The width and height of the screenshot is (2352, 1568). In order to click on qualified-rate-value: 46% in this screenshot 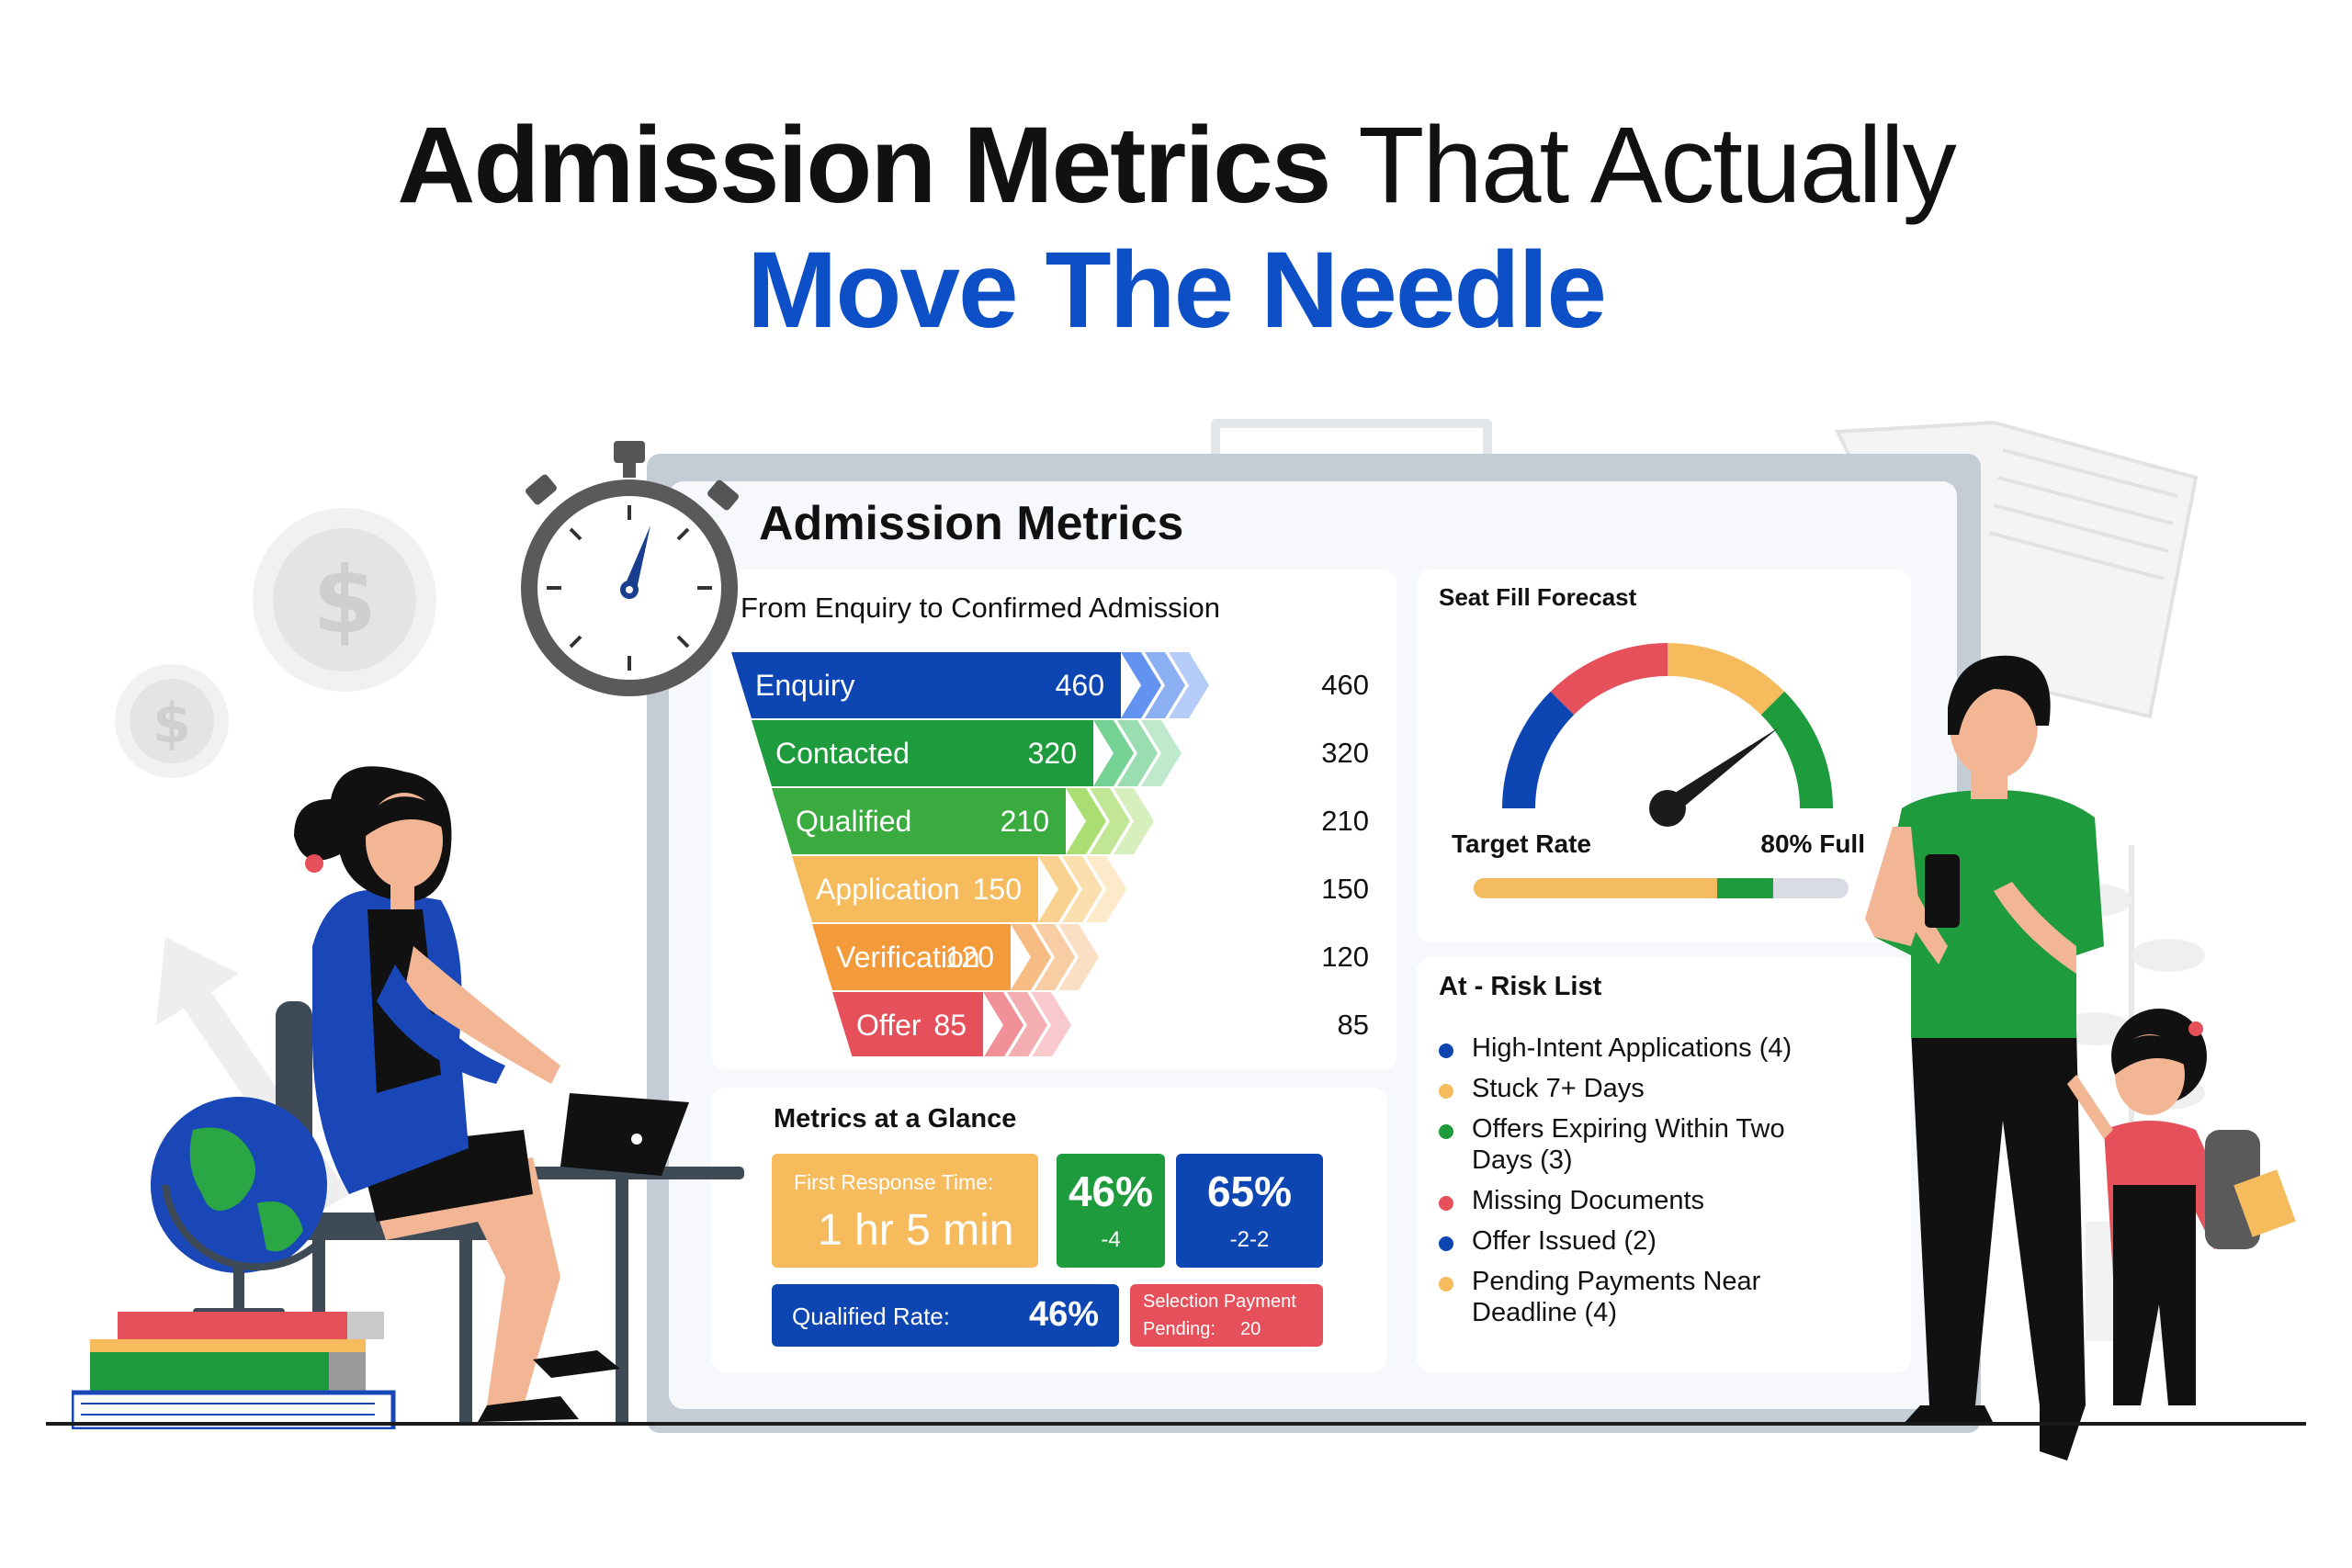, I will do `click(1063, 1314)`.